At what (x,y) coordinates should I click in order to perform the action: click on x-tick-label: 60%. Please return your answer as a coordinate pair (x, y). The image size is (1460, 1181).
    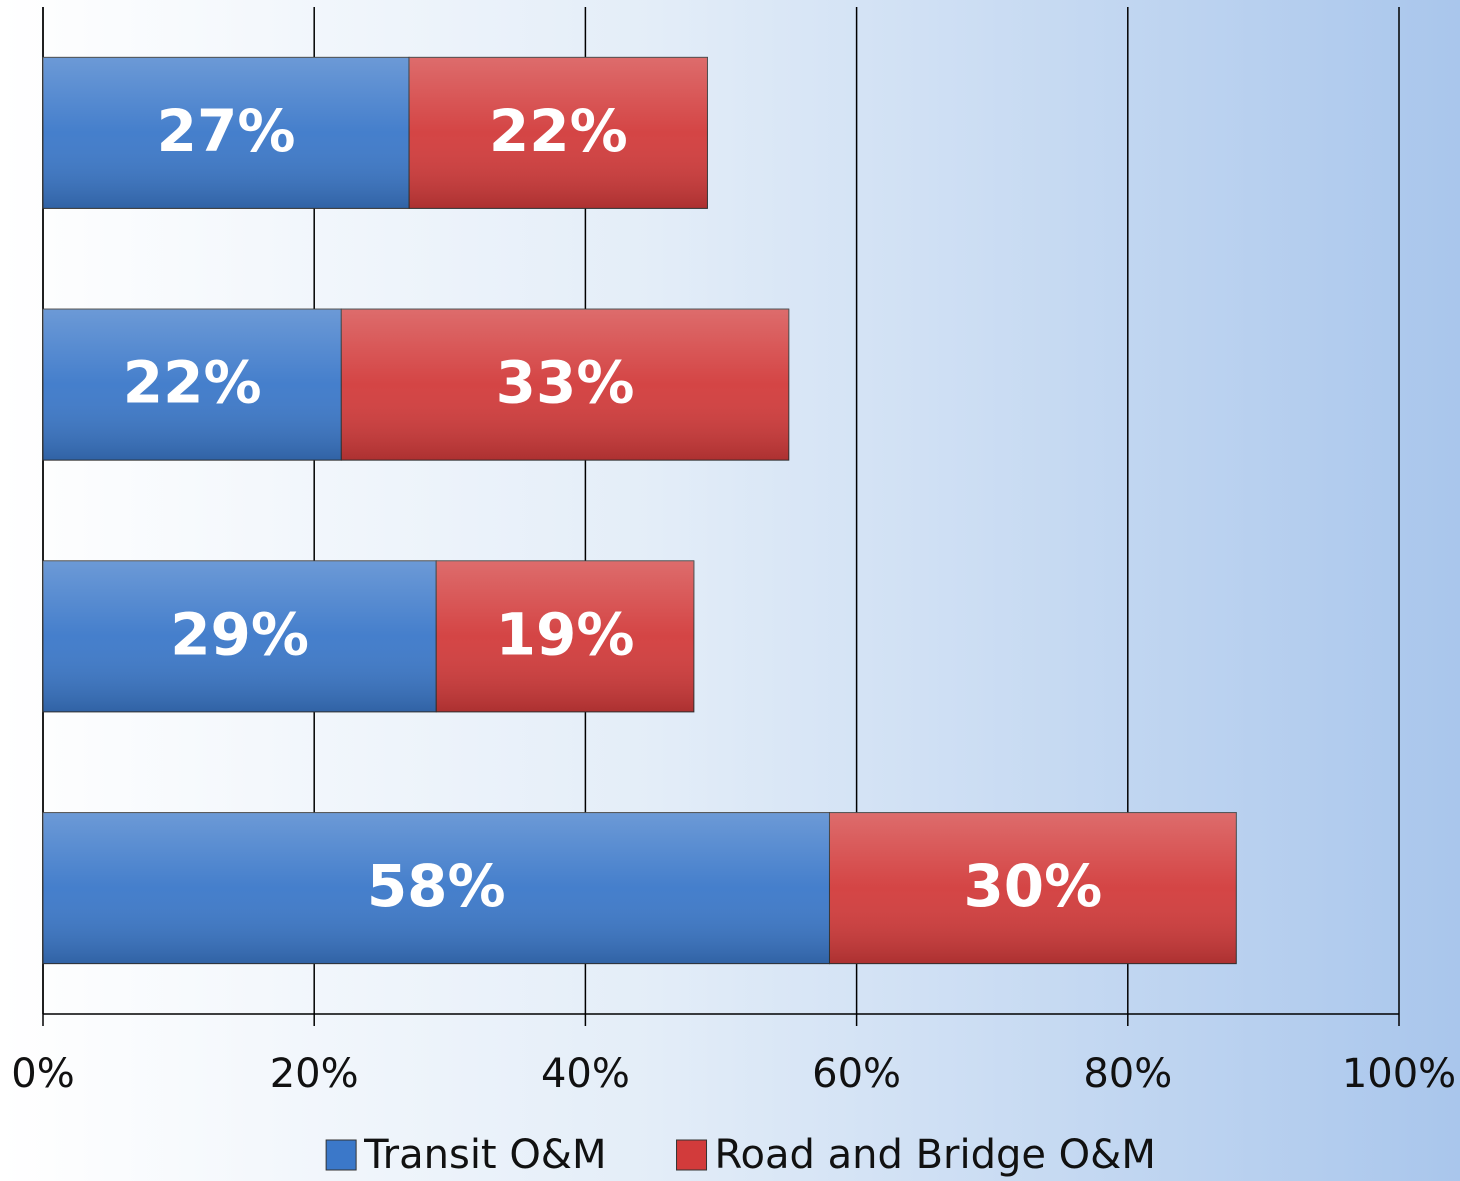
    Looking at the image, I should click on (856, 1074).